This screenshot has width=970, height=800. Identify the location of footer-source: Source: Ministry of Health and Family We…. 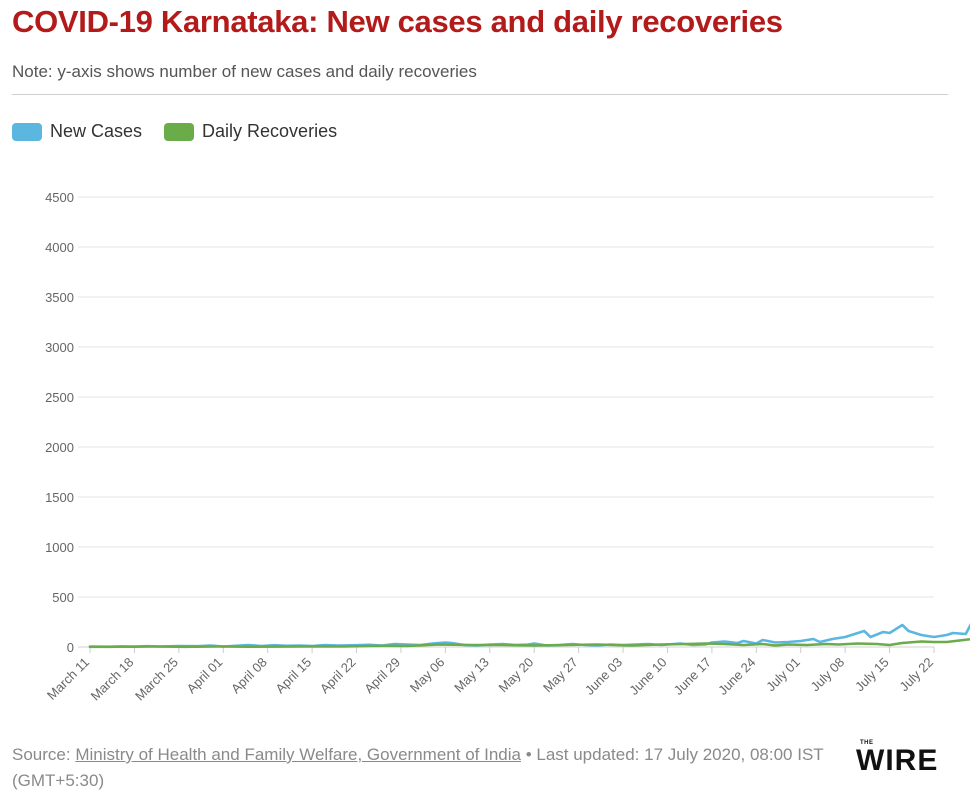
(422, 768).